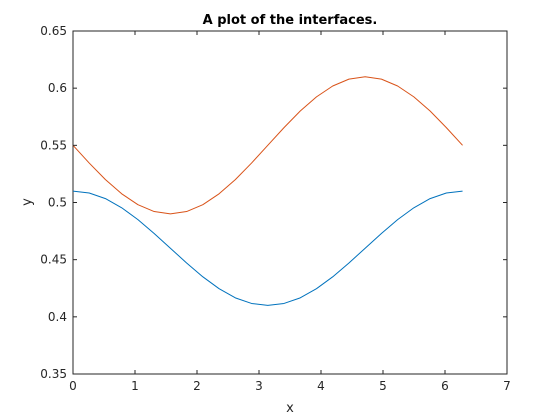  Describe the element at coordinates (53, 374) in the screenshot. I see `y-tick-label: 0.35` at that location.